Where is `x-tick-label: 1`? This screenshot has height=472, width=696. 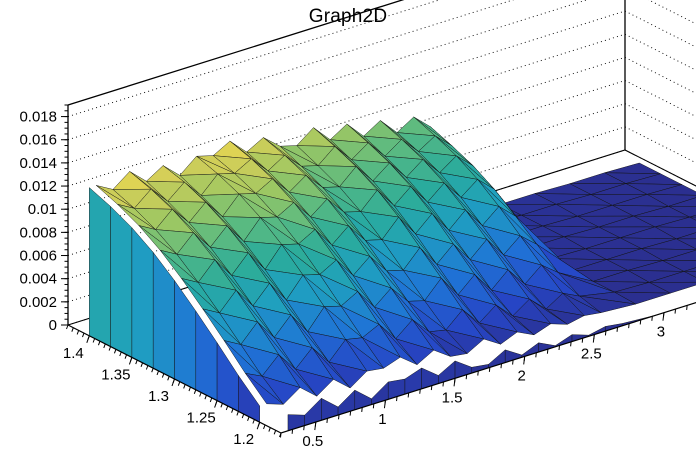 x-tick-label: 1 is located at coordinates (382, 419).